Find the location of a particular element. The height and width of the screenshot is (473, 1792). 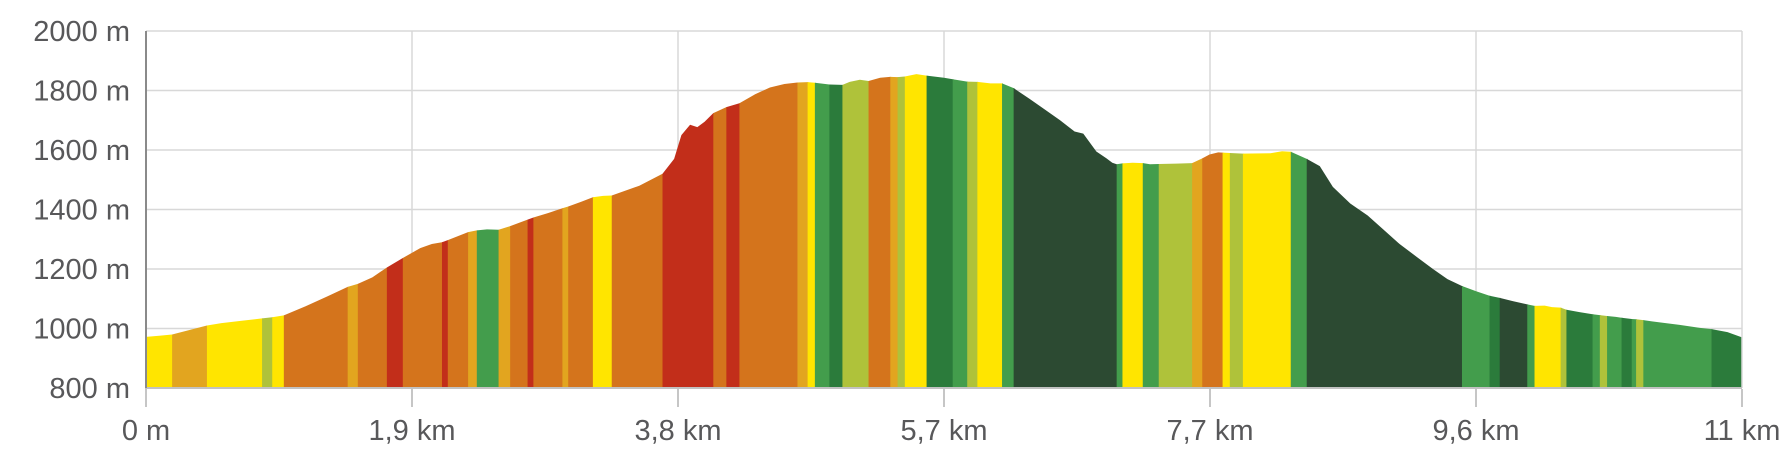

y-axis-label: 1200 m is located at coordinates (81, 270).